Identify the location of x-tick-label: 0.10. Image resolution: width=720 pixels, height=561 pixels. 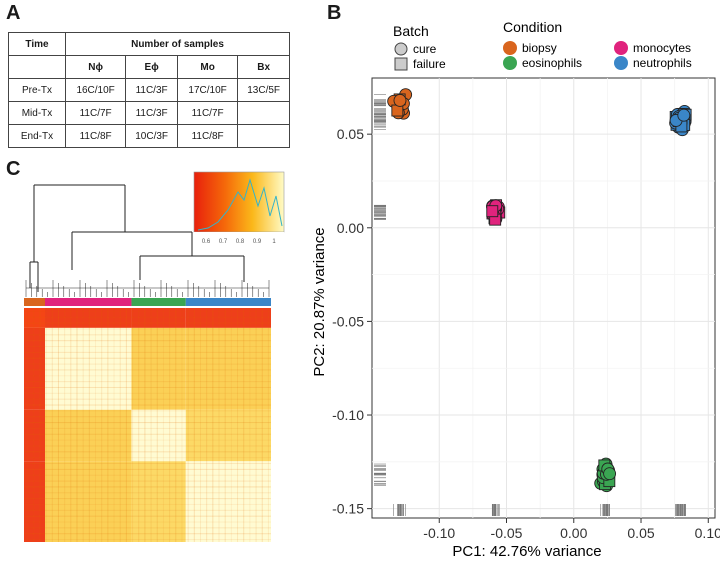
(707, 533).